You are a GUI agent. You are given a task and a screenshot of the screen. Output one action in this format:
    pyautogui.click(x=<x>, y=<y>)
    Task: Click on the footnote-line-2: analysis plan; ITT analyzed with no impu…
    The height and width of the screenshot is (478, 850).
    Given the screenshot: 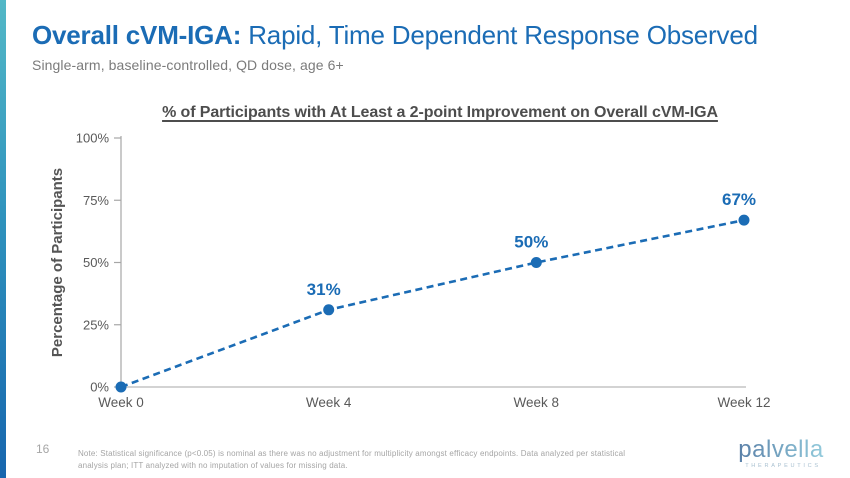 What is the action you would take?
    pyautogui.click(x=213, y=466)
    